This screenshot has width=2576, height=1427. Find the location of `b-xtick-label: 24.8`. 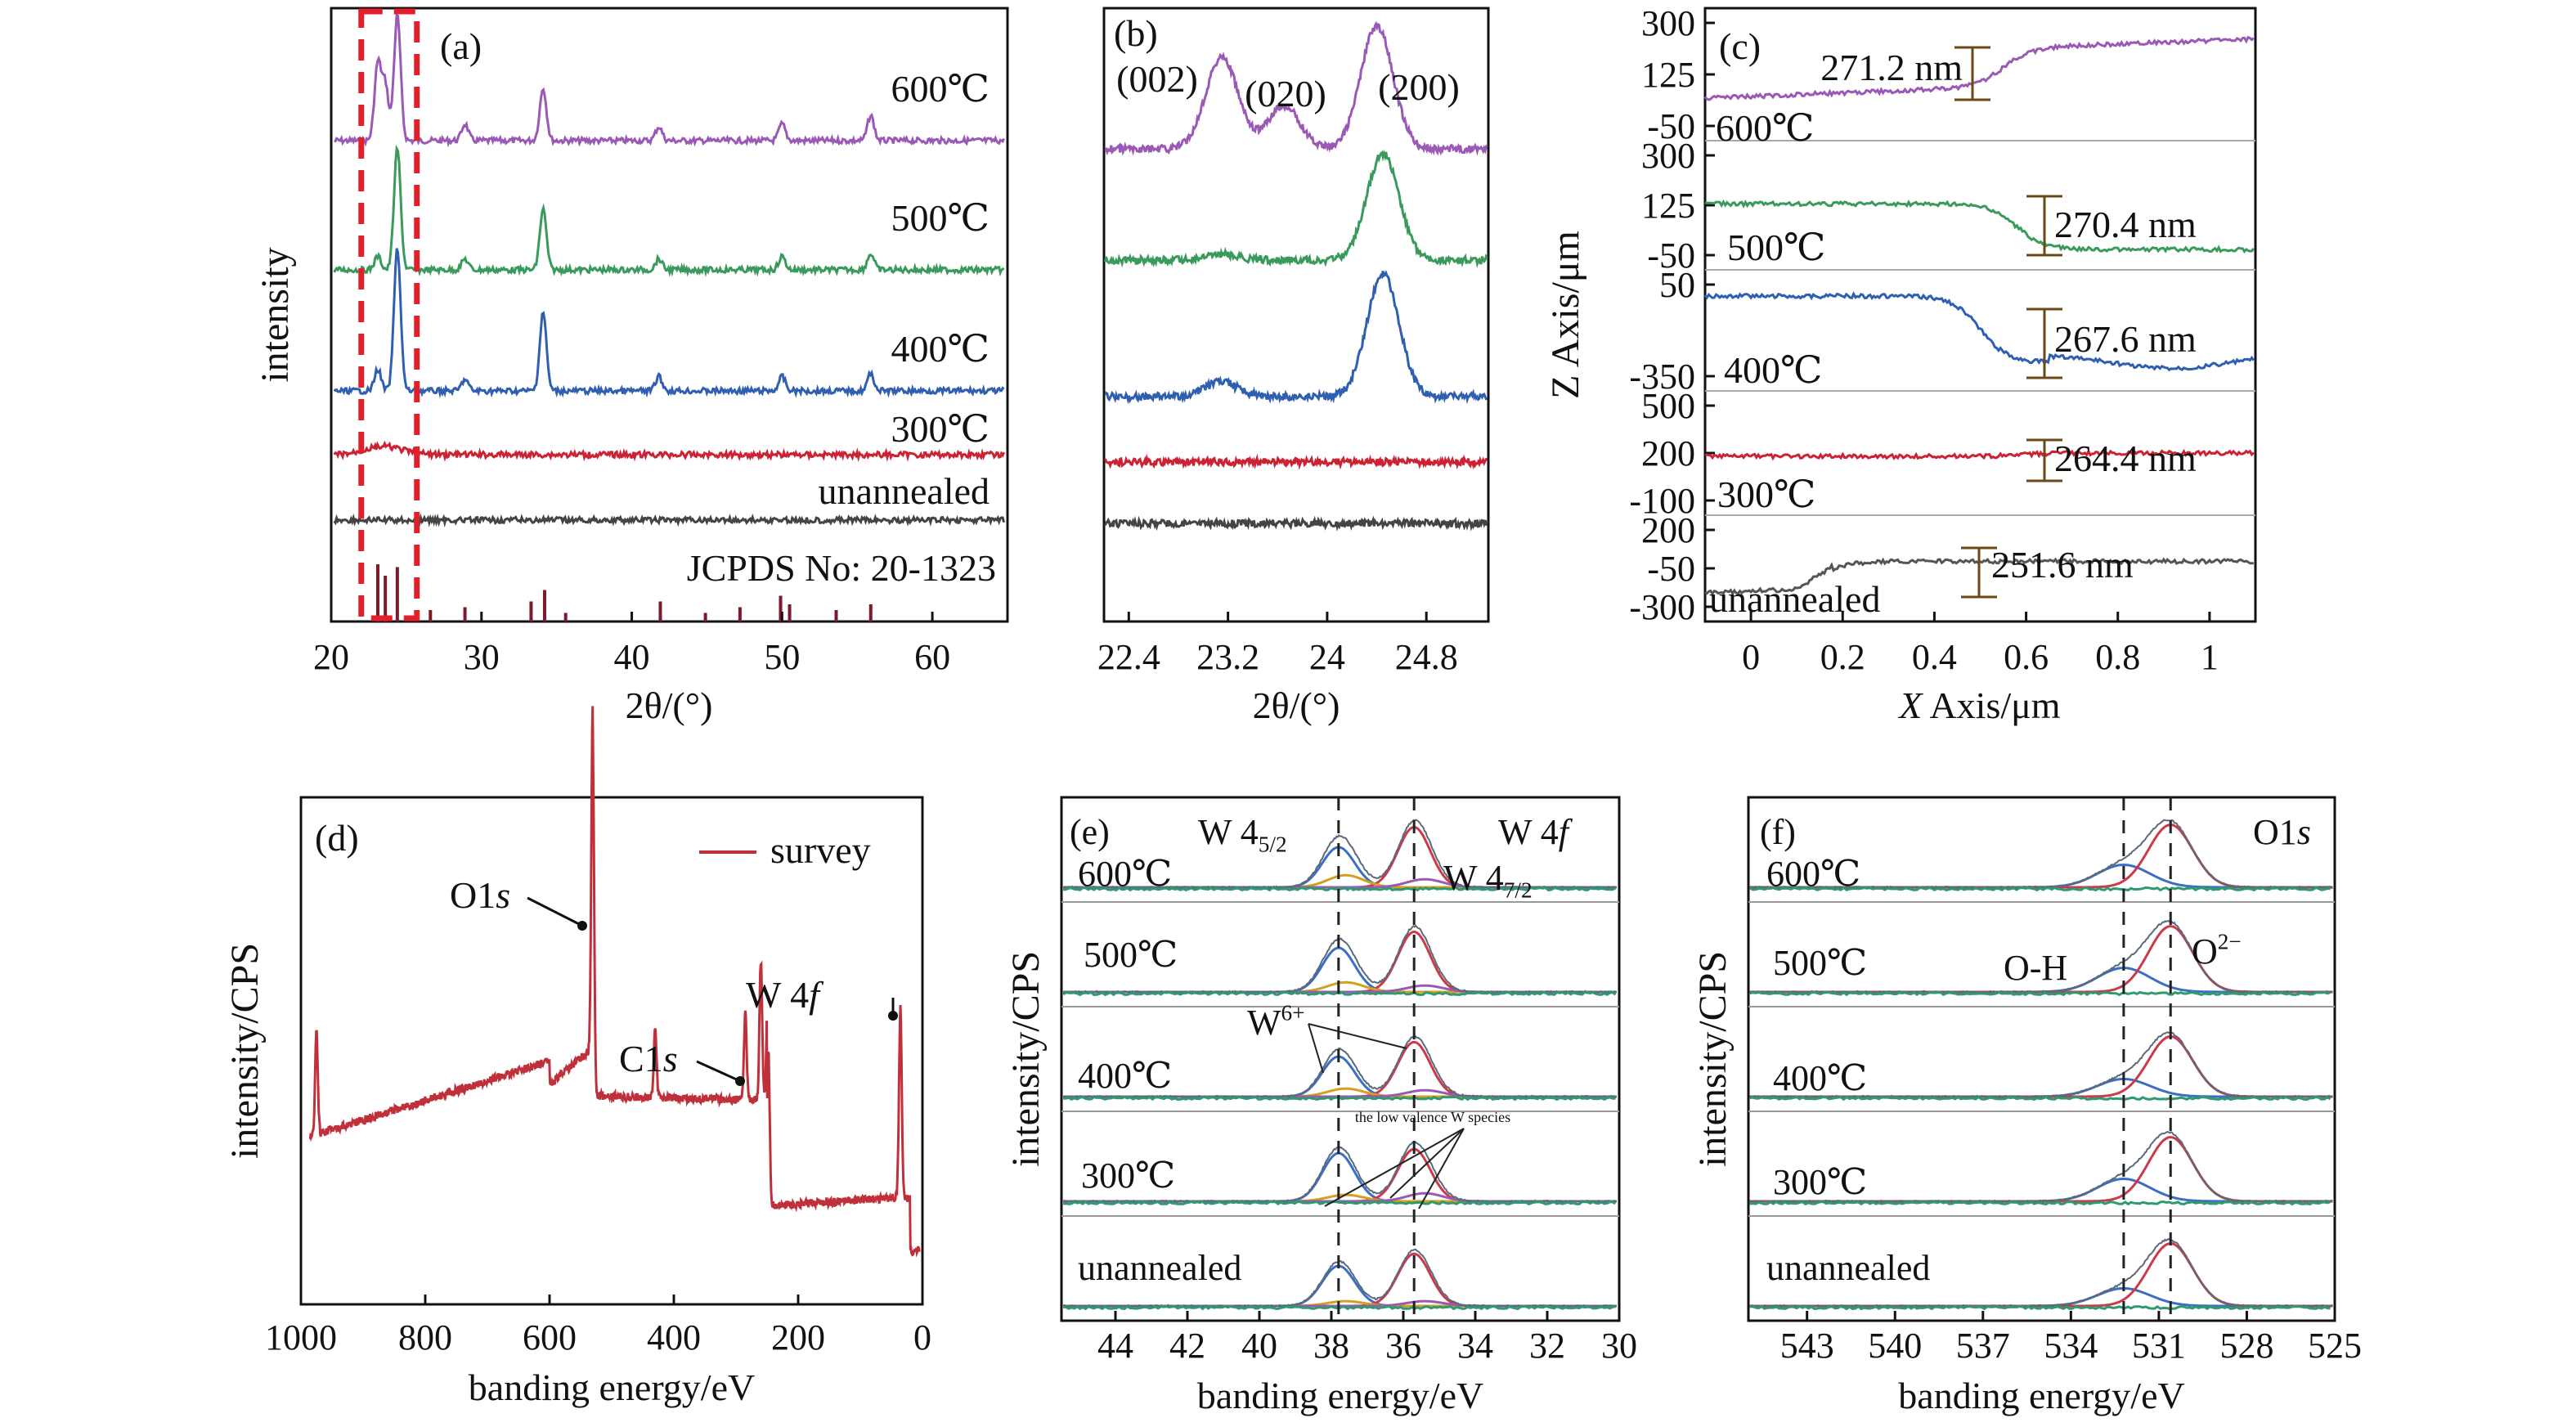

b-xtick-label: 24.8 is located at coordinates (1426, 657).